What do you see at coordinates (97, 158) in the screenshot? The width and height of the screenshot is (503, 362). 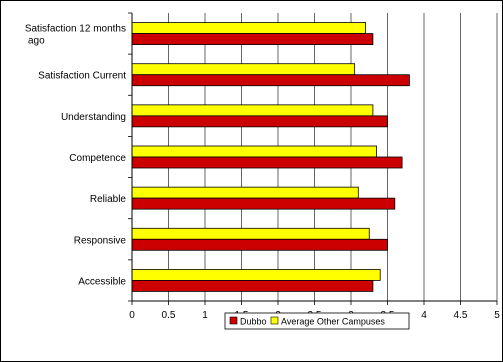 I see `category-label: Competence` at bounding box center [97, 158].